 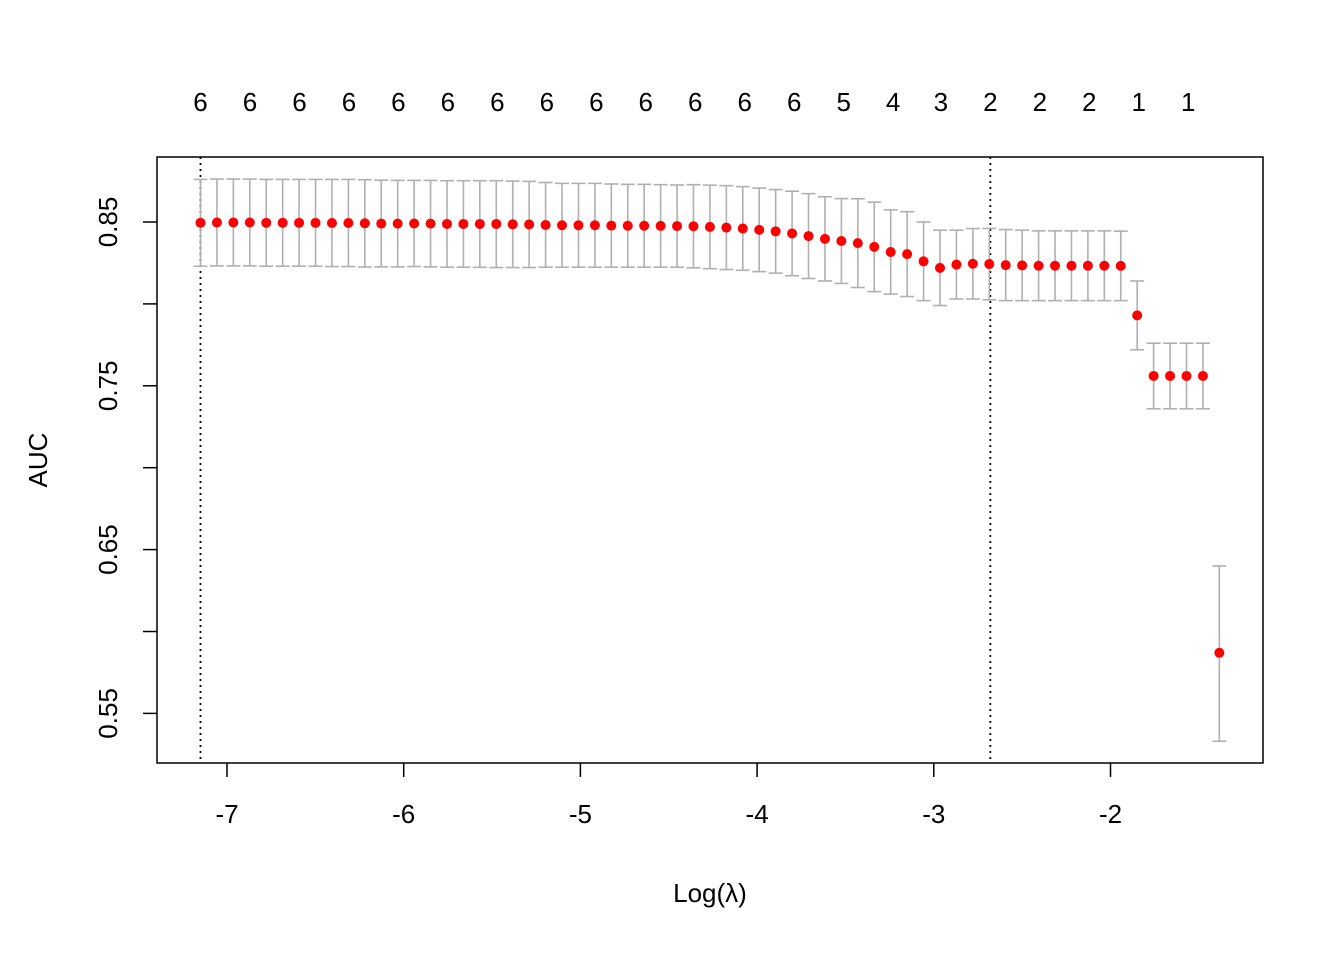 I want to click on y-tick-label: 0.55, so click(x=108, y=713).